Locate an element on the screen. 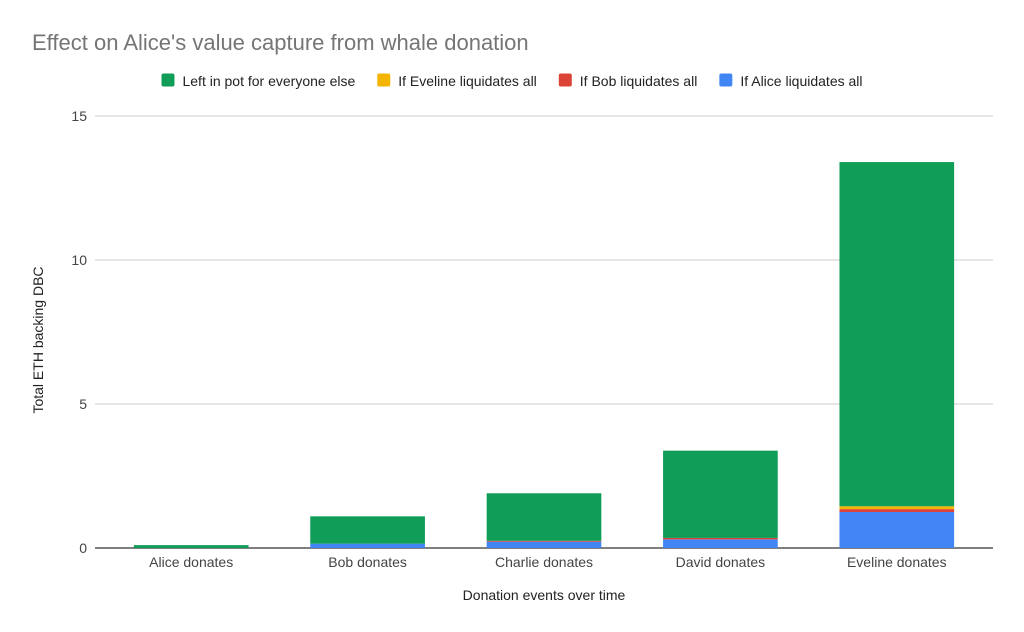  x-tick-label: Bob donates is located at coordinates (367, 562).